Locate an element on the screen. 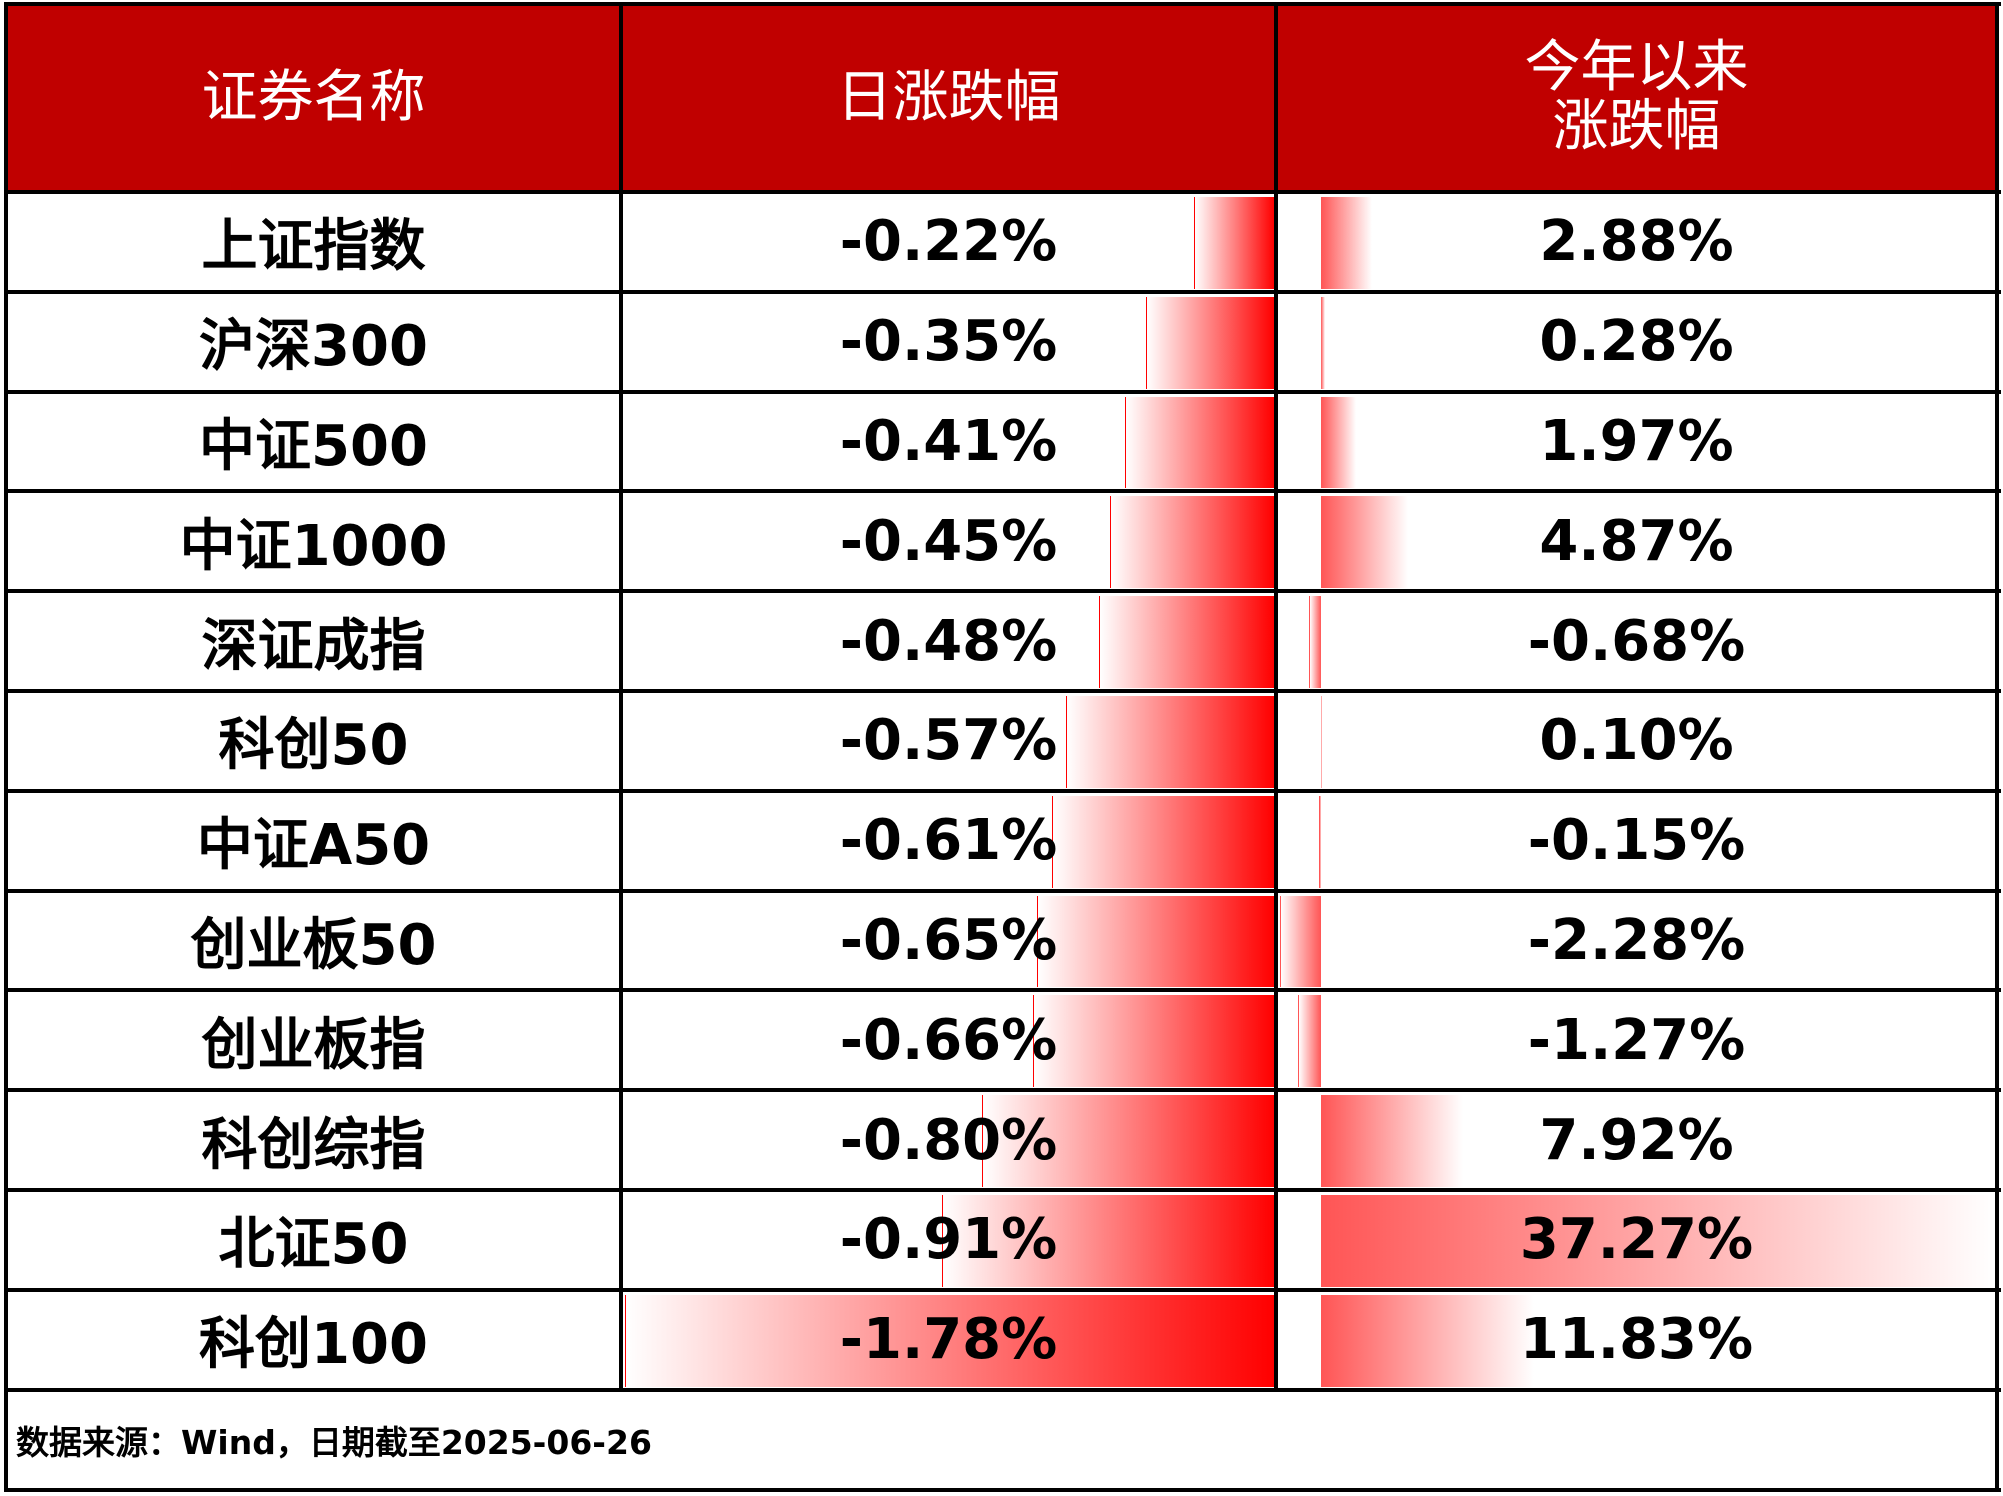 This screenshot has height=1496, width=2003. table-cell: 科创100 is located at coordinates (313, 1345).